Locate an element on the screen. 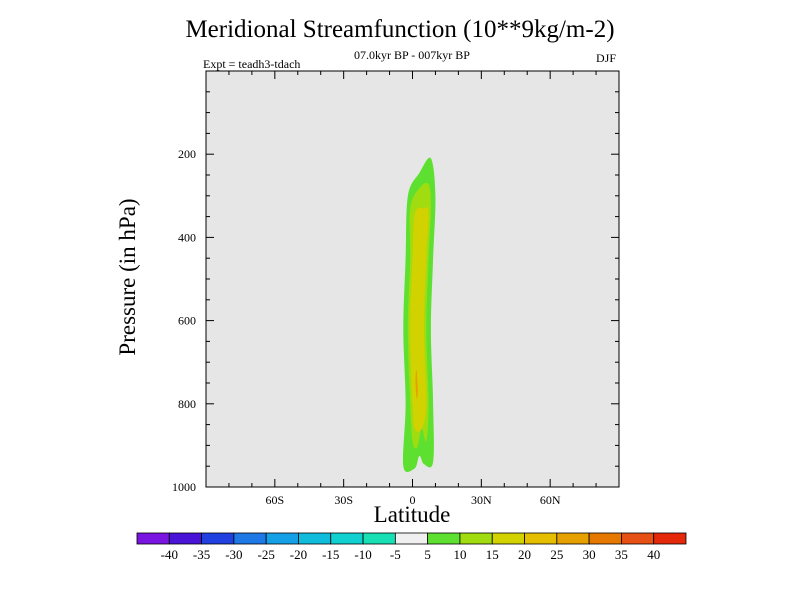 This screenshot has height=600, width=800. colorbar: -40 -35 -30 -25 -20 -15 -10 -5 5 10 15 20 25 30 35 40 is located at coordinates (411, 547).